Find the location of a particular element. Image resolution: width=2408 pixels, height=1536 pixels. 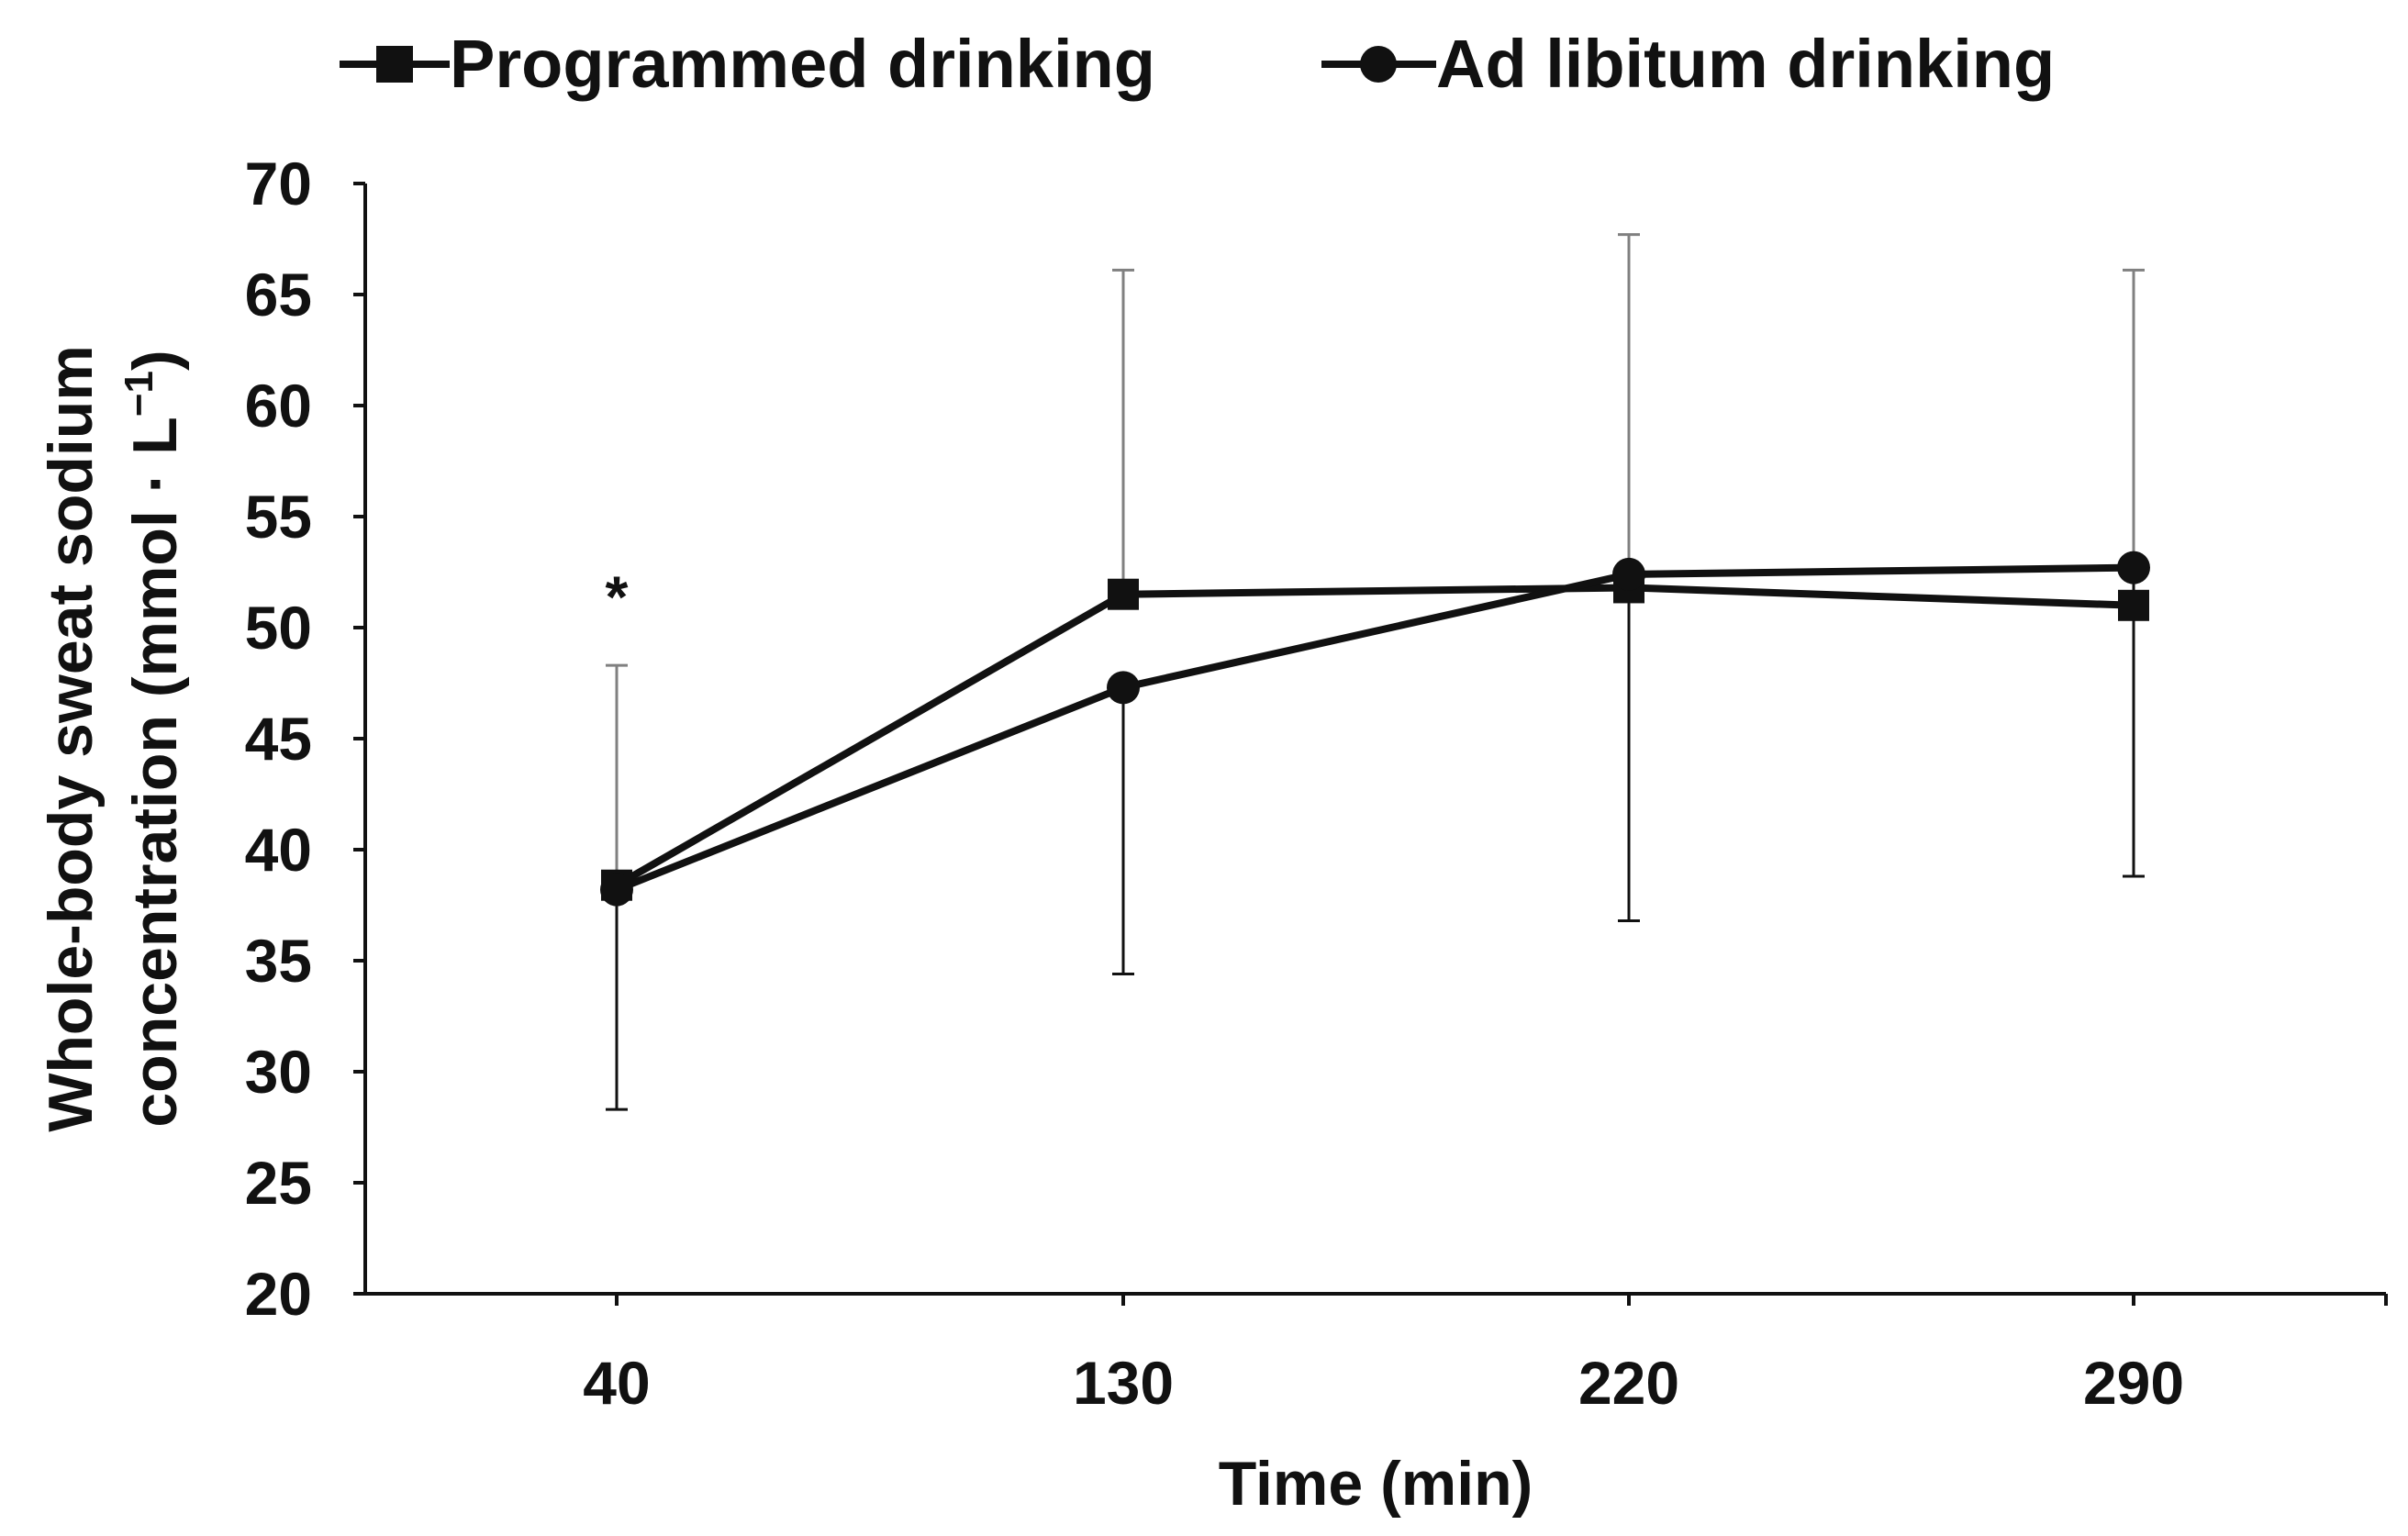

annotations: * is located at coordinates (617, 597).